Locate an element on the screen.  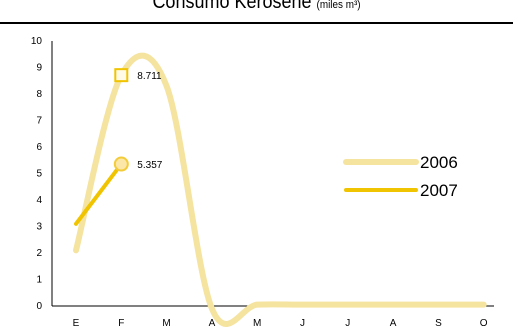
y-tick-label: 10 is located at coordinates (37, 41).